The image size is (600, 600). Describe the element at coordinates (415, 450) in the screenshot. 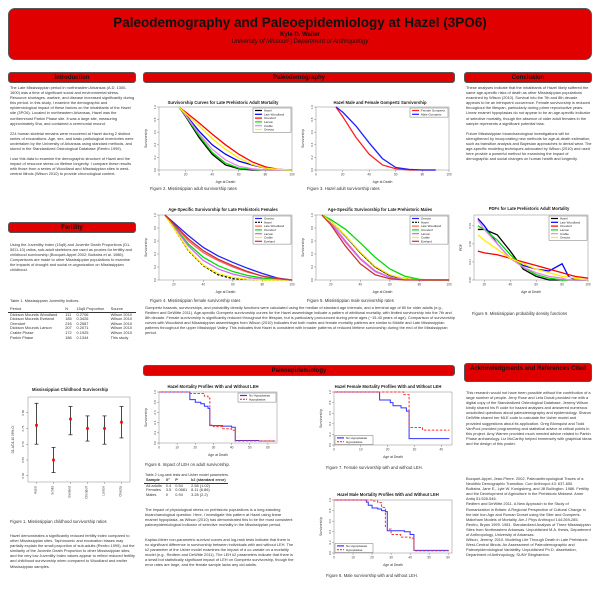

I see `x-tick-label: 30` at that location.